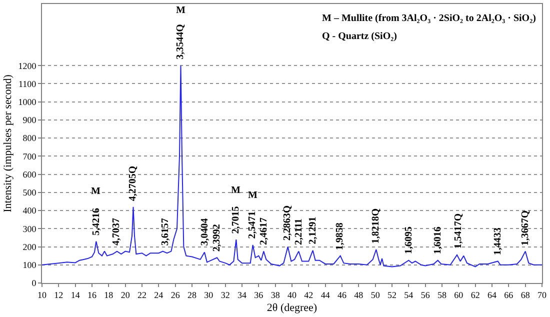 The image size is (550, 317). What do you see at coordinates (375, 295) in the screenshot?
I see `x-tick-label: 50` at bounding box center [375, 295].